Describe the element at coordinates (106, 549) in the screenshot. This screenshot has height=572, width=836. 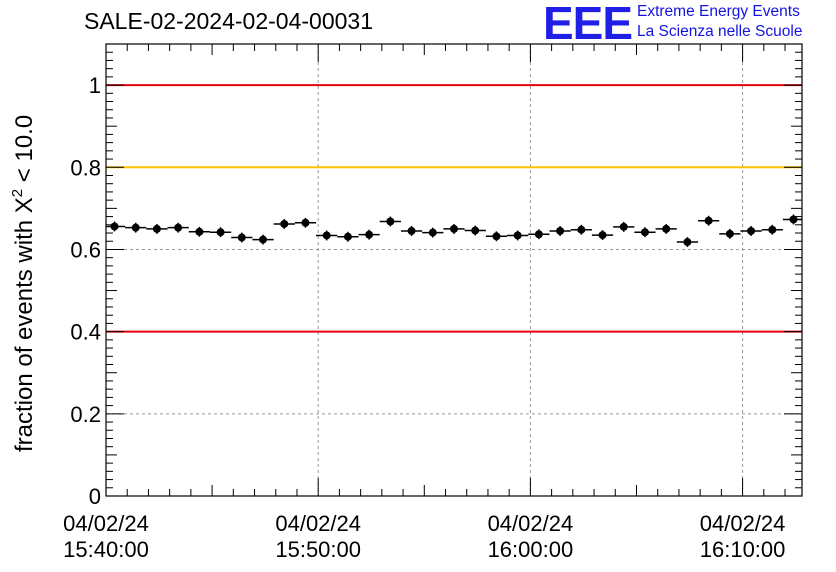
I see `x-tick-time-label: 15:40:00` at that location.